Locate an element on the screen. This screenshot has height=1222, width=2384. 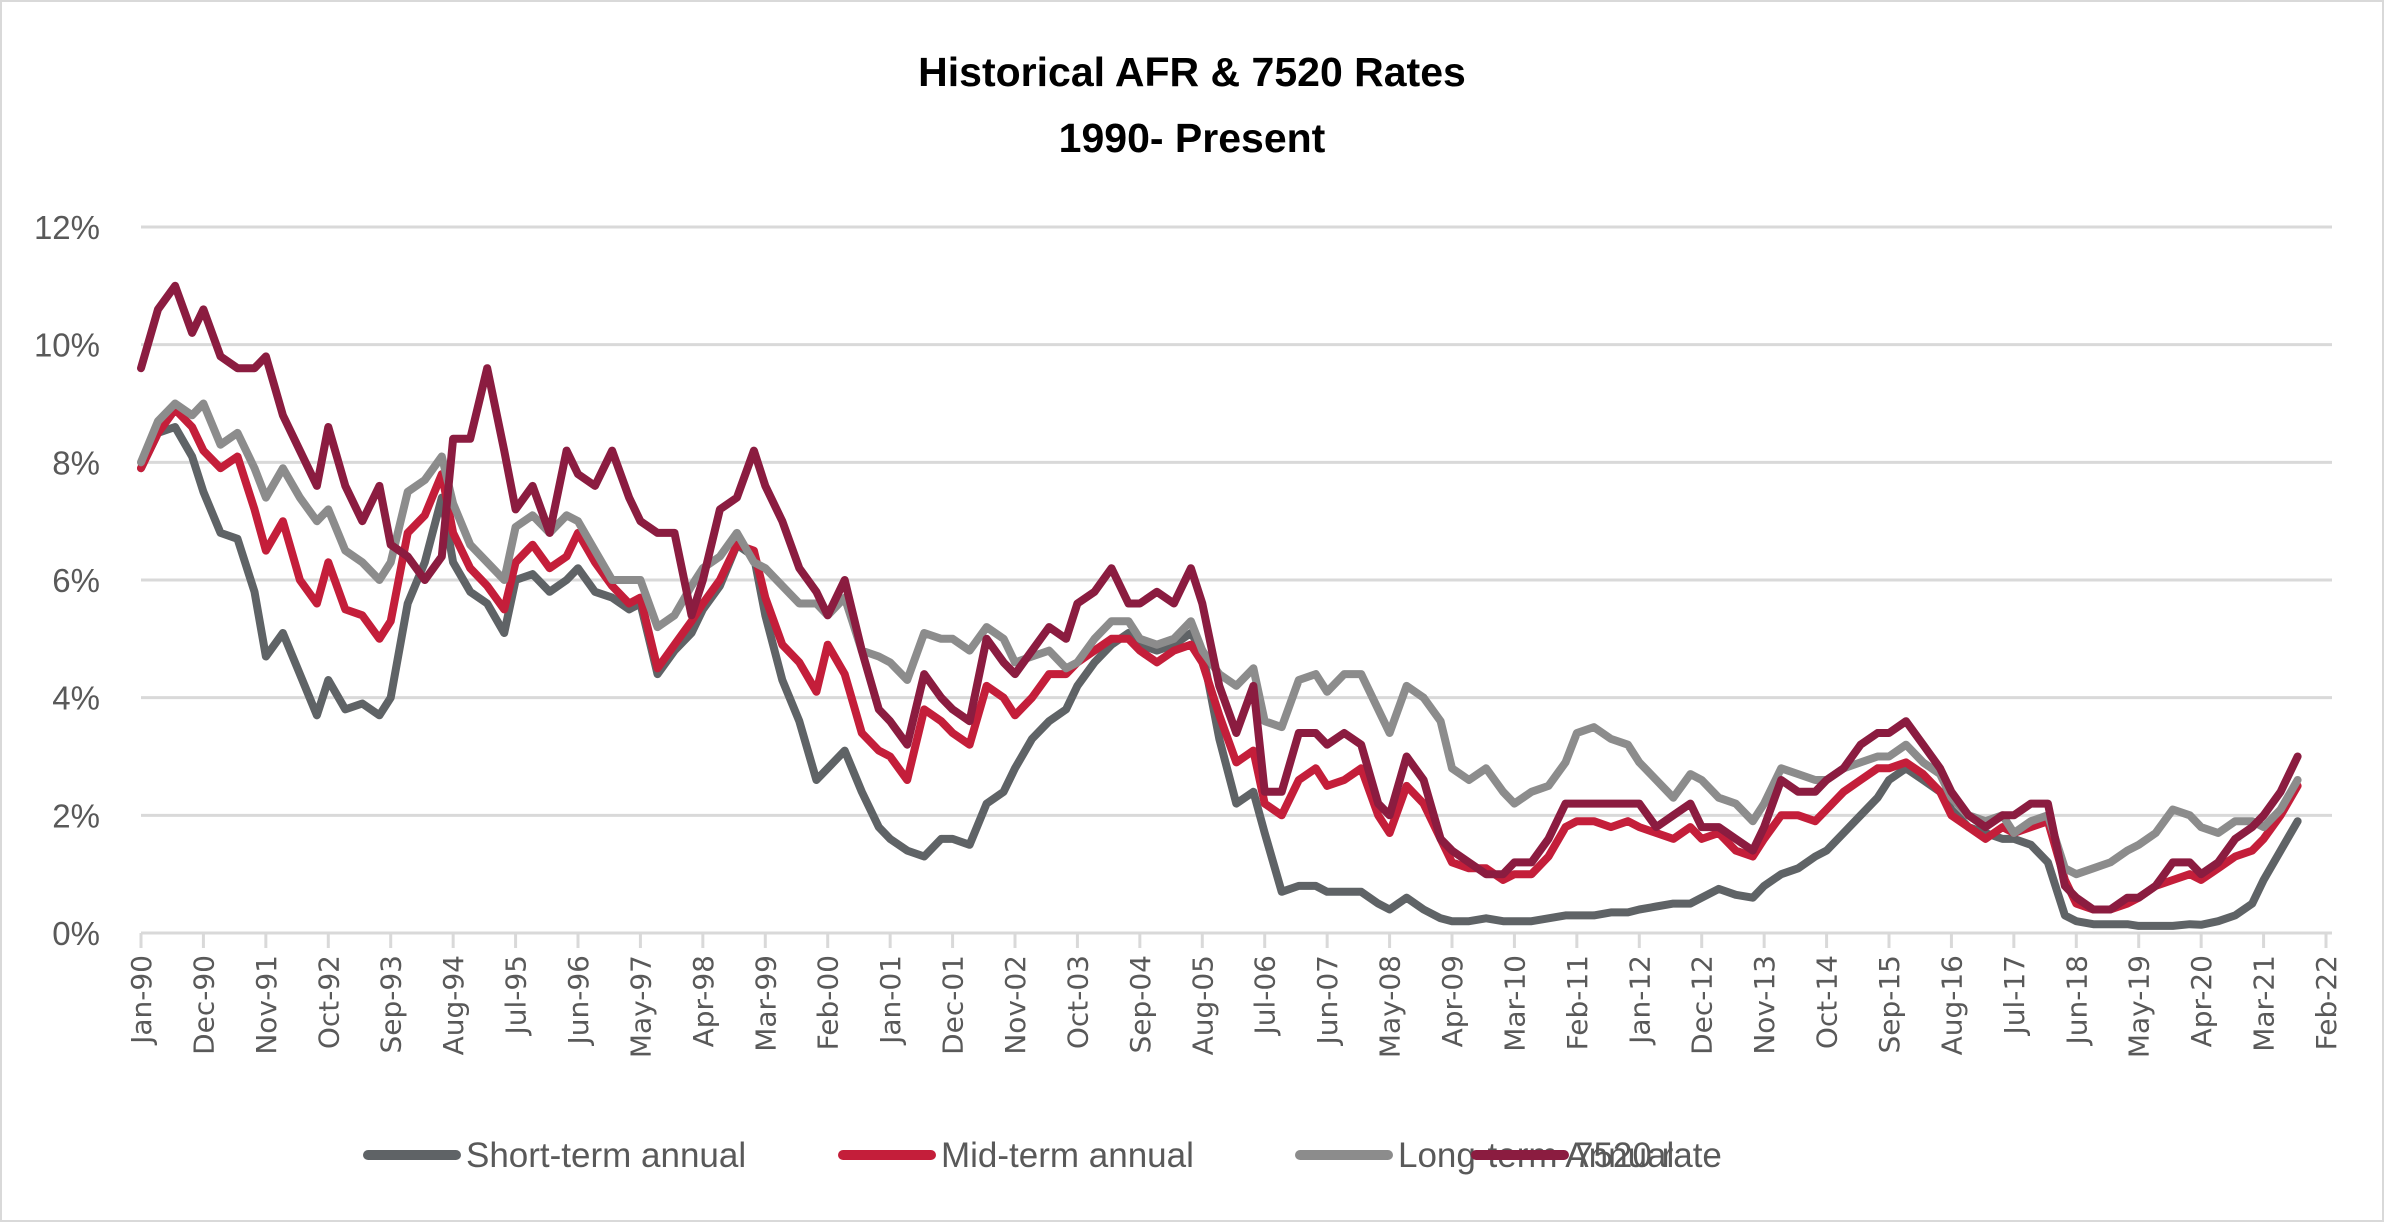
y-tick-label: 4% is located at coordinates (76, 698).